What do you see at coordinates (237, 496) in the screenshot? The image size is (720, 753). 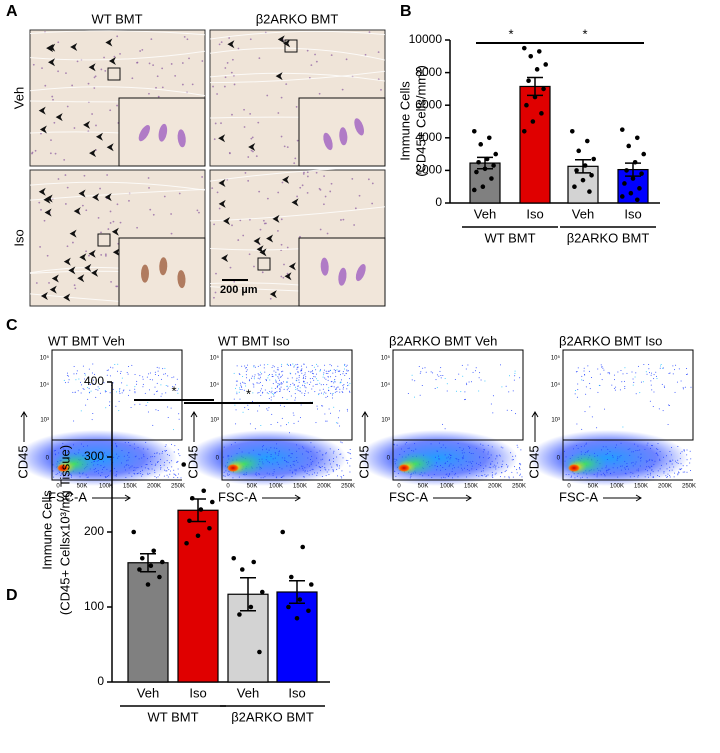 I see `flow-x-label: FSC-A` at bounding box center [237, 496].